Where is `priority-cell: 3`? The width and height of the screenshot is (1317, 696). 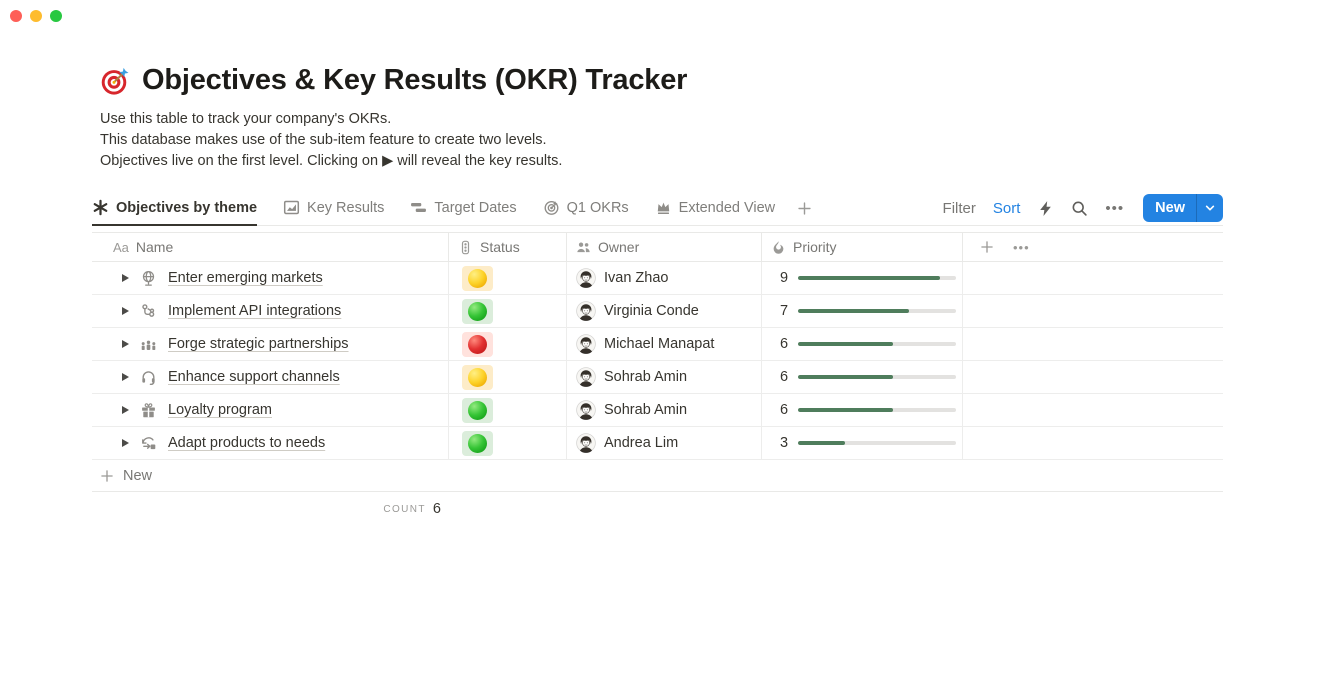 priority-cell: 3 is located at coordinates (862, 443).